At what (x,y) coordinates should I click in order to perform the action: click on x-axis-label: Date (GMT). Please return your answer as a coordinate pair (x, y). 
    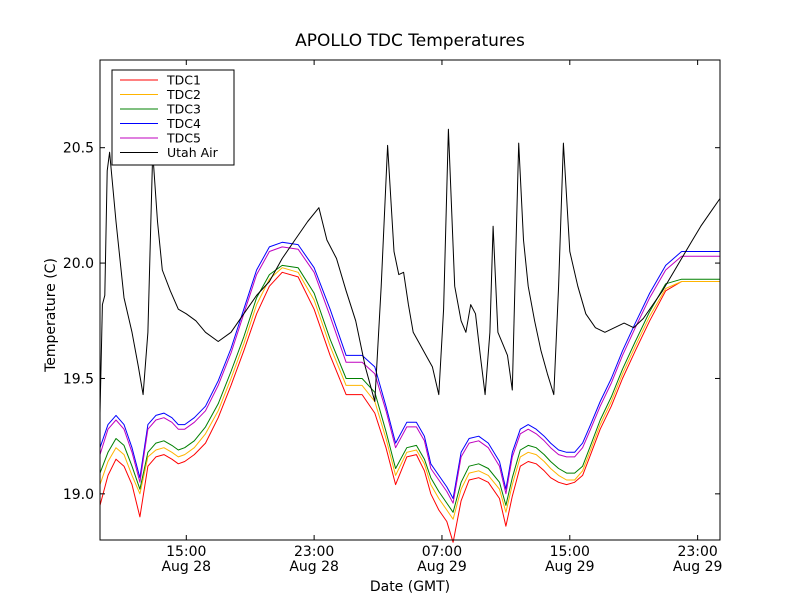
    Looking at the image, I should click on (410, 587).